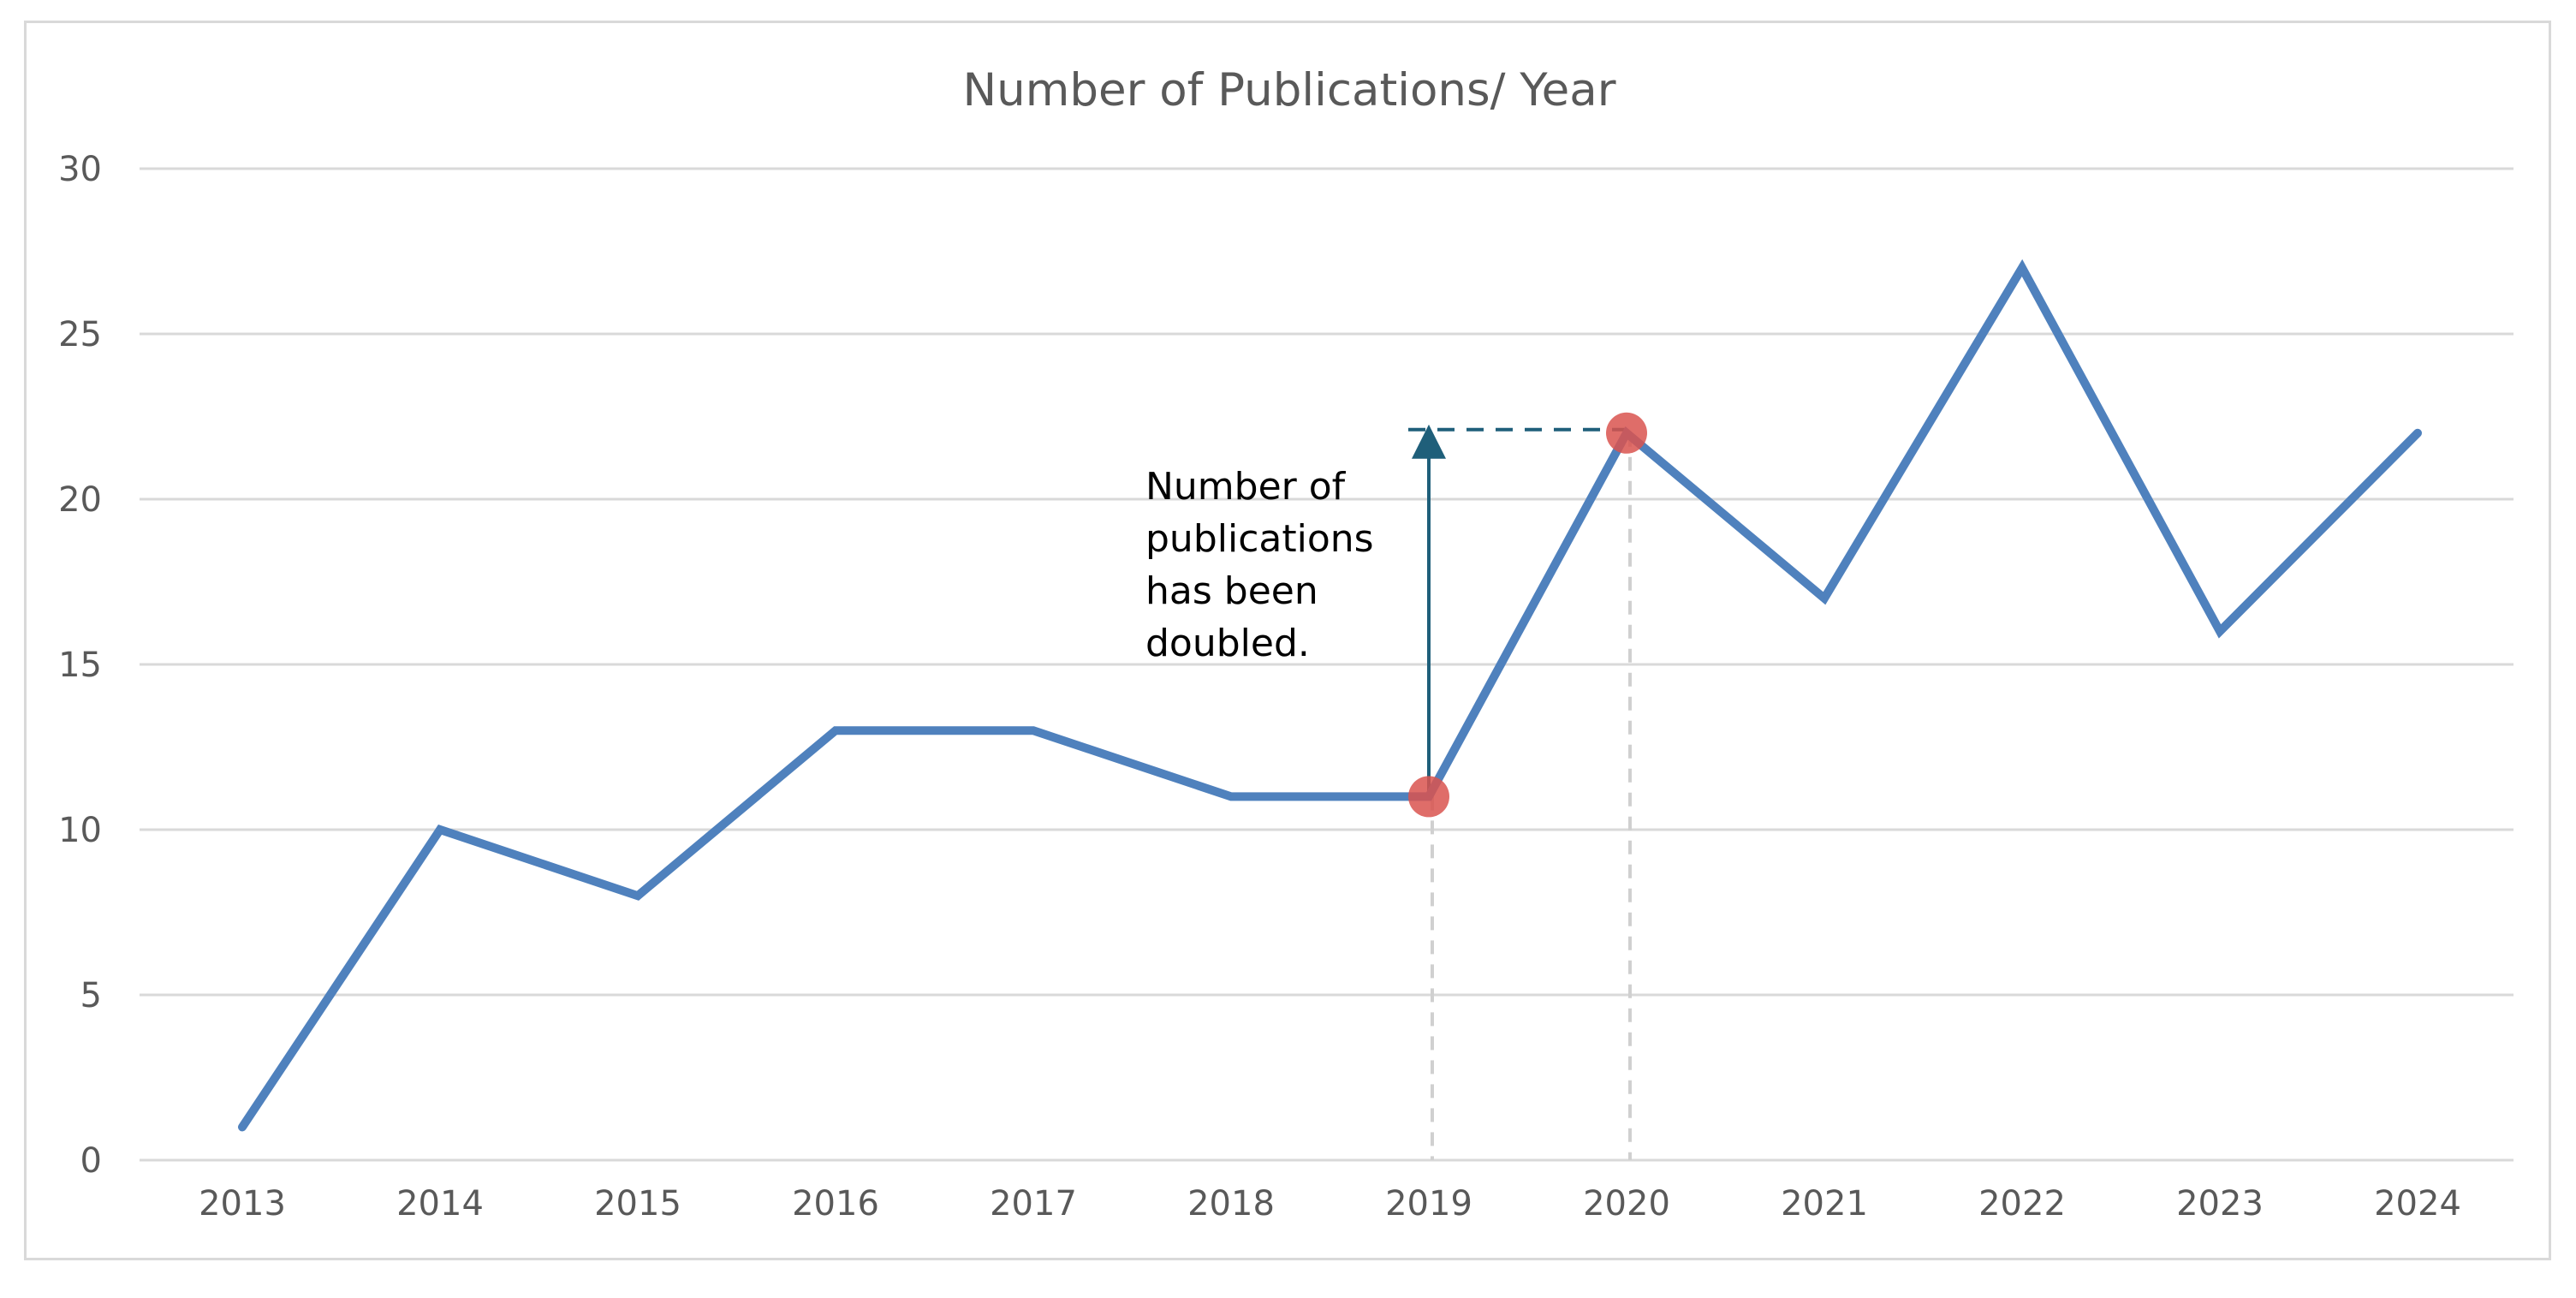 Image resolution: width=2576 pixels, height=1298 pixels. Describe the element at coordinates (2417, 1204) in the screenshot. I see `x-tick-label: 2024` at that location.